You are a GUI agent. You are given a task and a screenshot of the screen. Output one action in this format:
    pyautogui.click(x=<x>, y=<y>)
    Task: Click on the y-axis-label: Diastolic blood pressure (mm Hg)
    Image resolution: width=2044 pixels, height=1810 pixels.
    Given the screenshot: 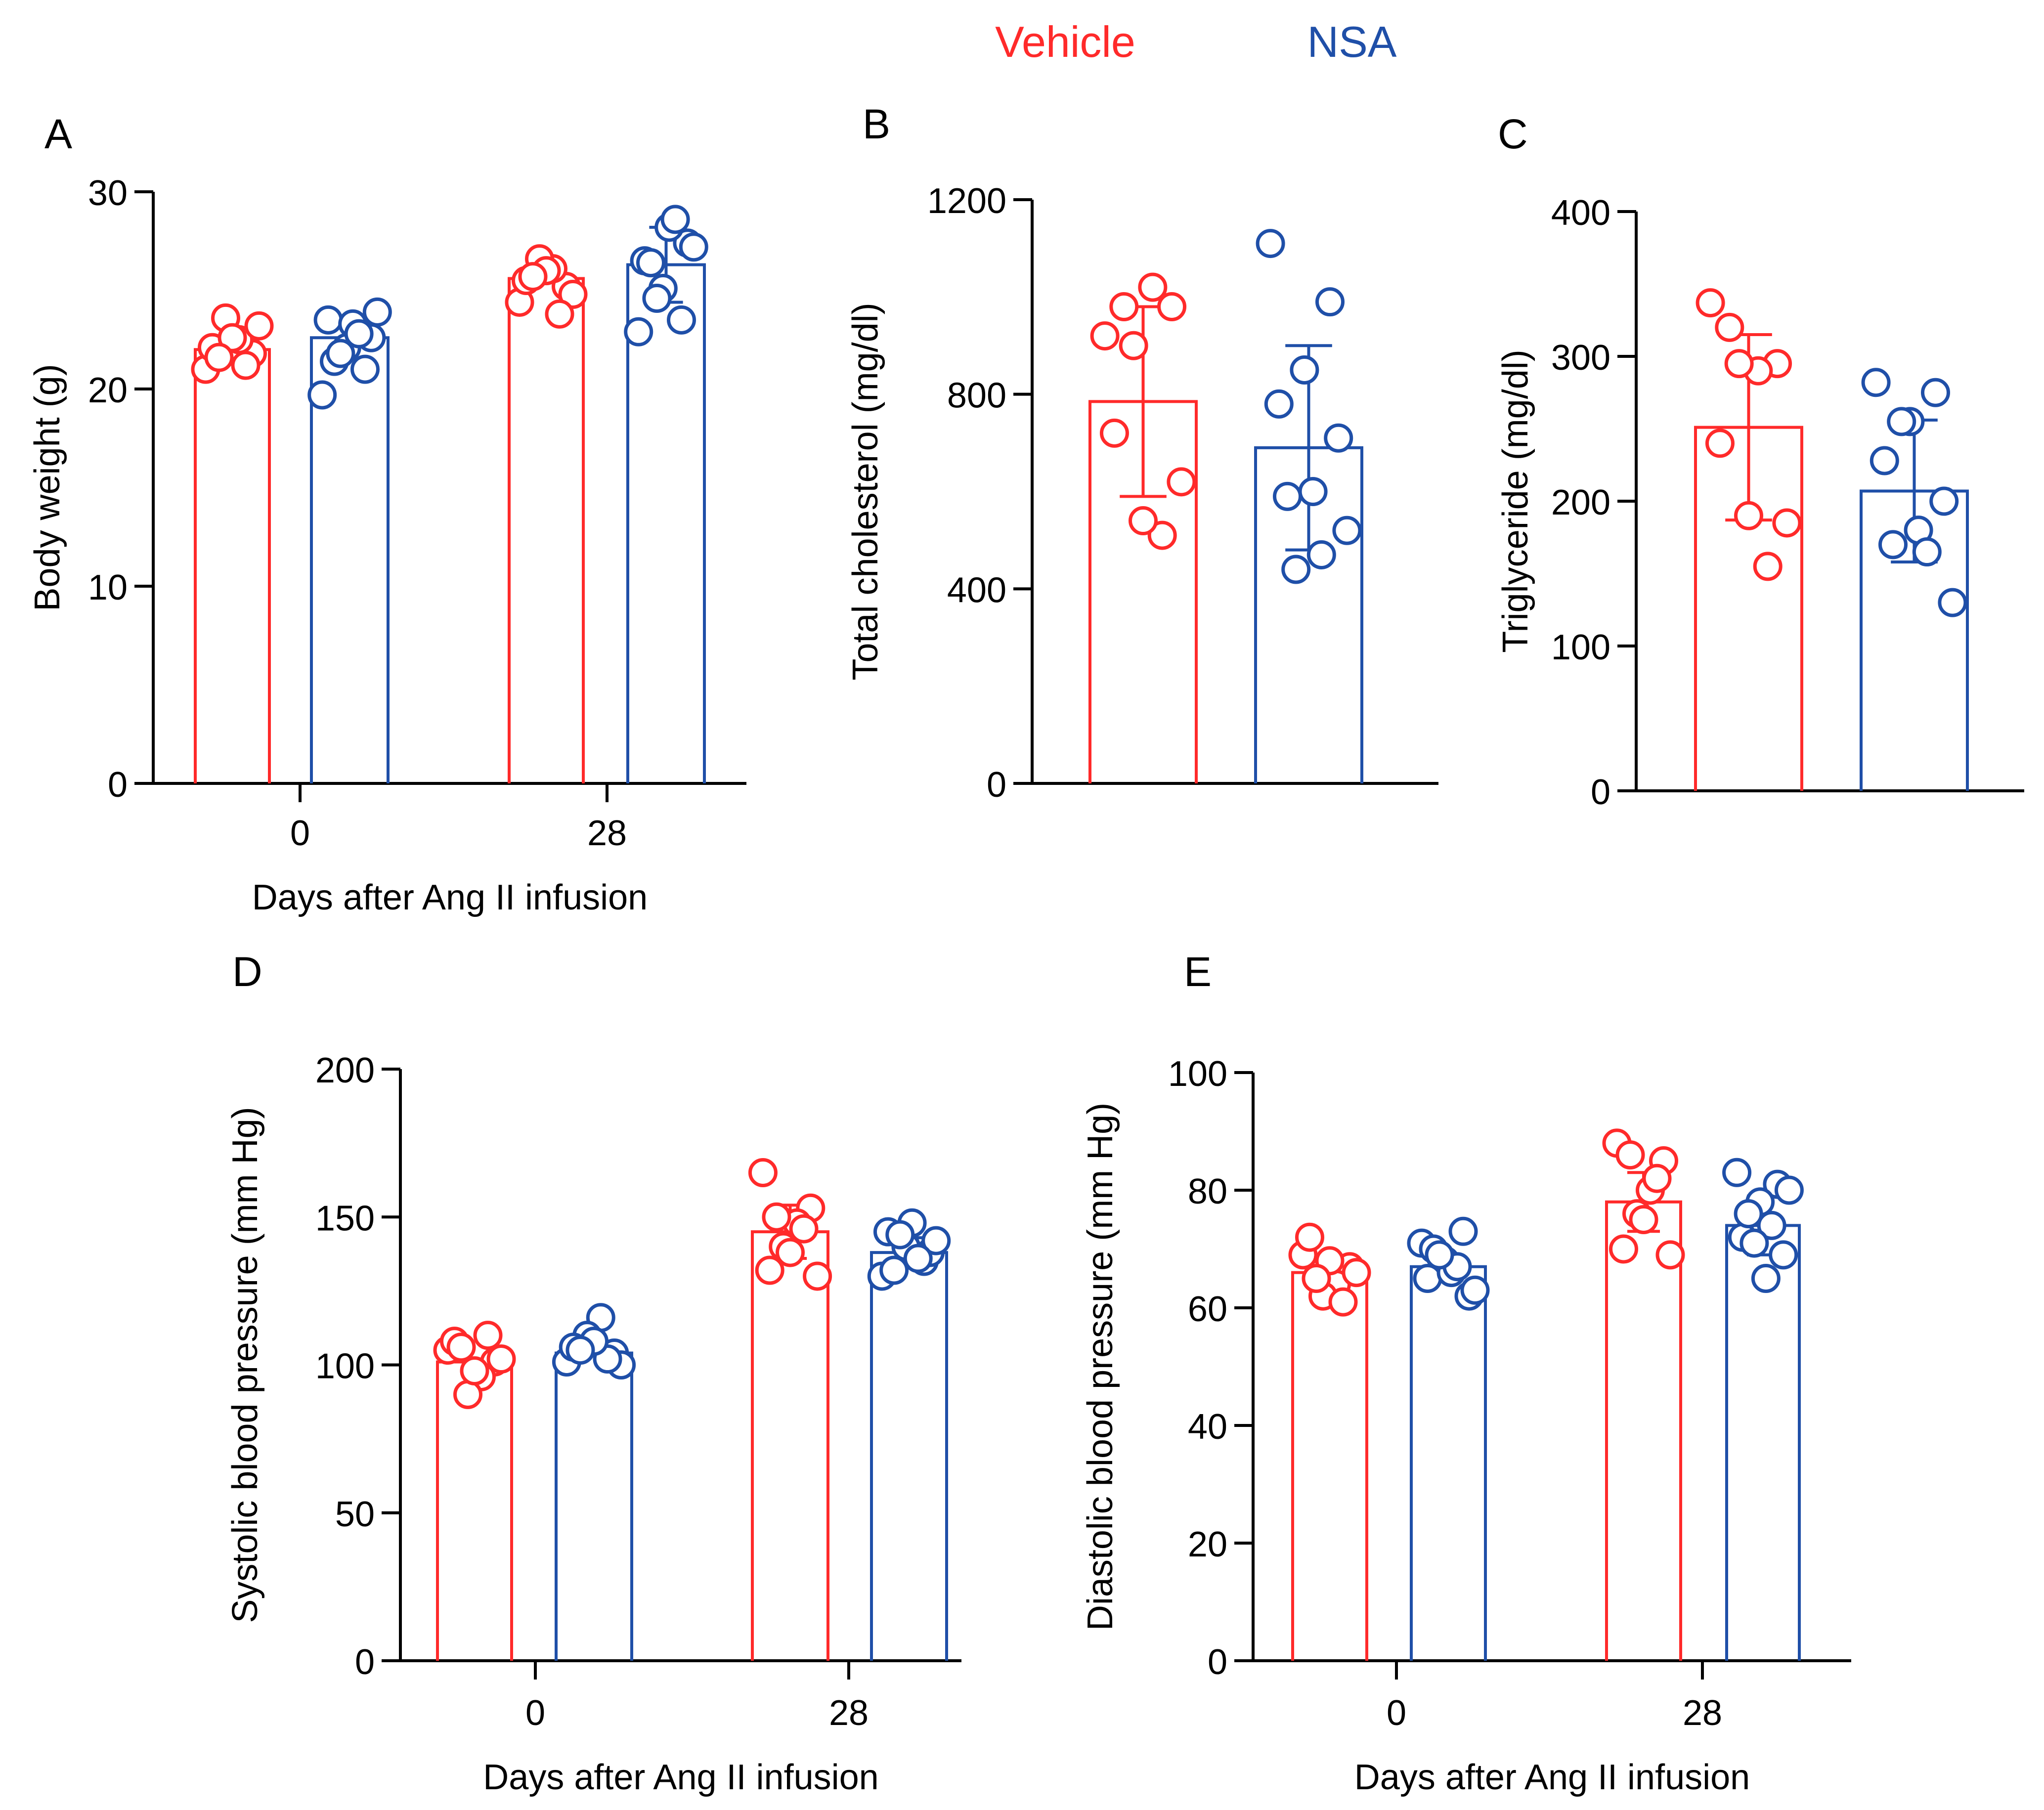 What is the action you would take?
    pyautogui.click(x=1100, y=1367)
    